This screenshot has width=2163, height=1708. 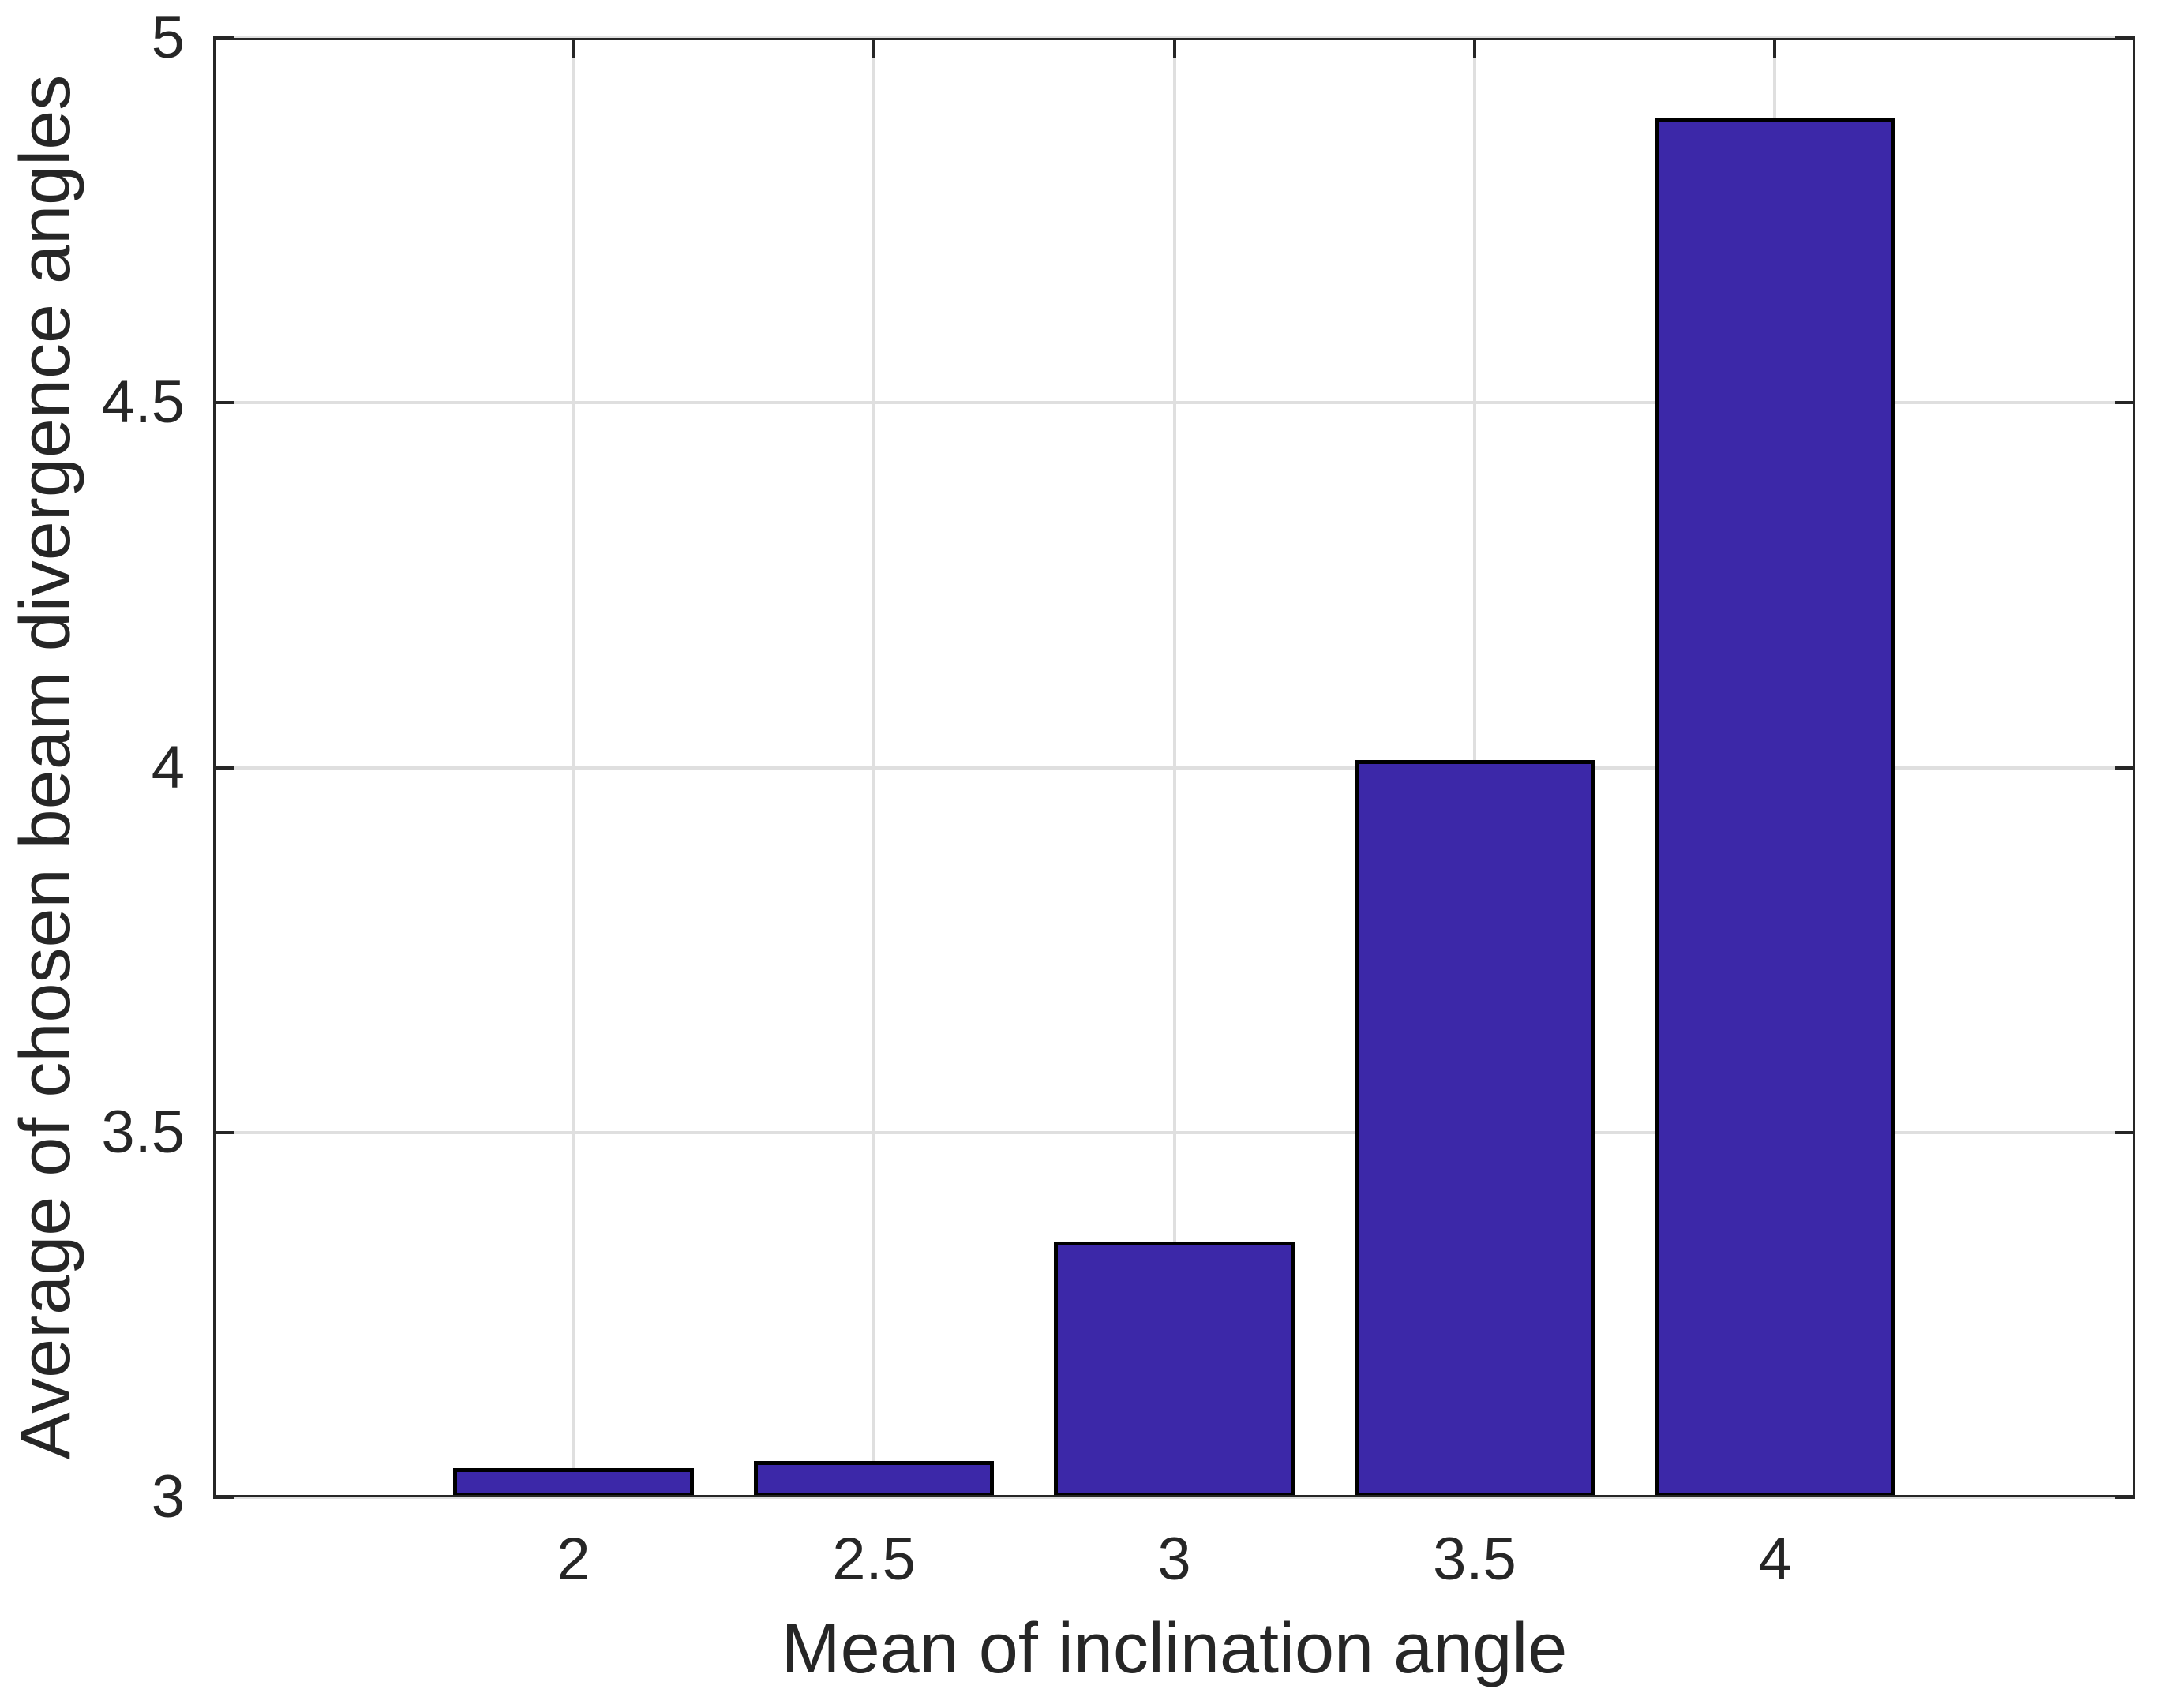 I want to click on y-tick-label: 3, so click(x=168, y=1497).